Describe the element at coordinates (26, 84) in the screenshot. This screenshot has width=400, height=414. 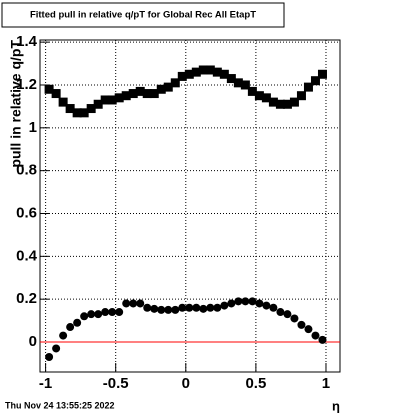
I see `y-tick-label: 1.2` at that location.